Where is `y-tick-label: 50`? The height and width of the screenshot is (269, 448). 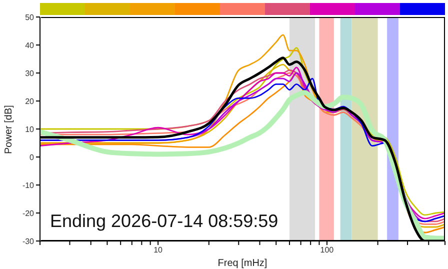 y-tick-label: 50 is located at coordinates (30, 17).